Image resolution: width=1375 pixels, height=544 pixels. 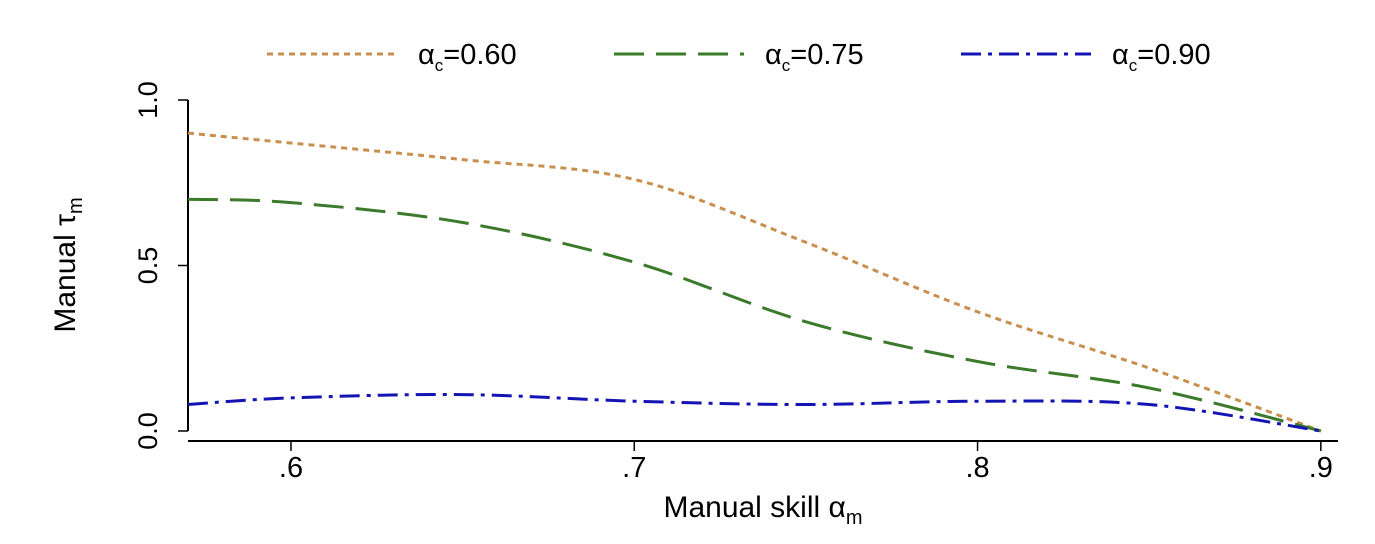 I want to click on x-tick-label: .6, so click(x=291, y=468).